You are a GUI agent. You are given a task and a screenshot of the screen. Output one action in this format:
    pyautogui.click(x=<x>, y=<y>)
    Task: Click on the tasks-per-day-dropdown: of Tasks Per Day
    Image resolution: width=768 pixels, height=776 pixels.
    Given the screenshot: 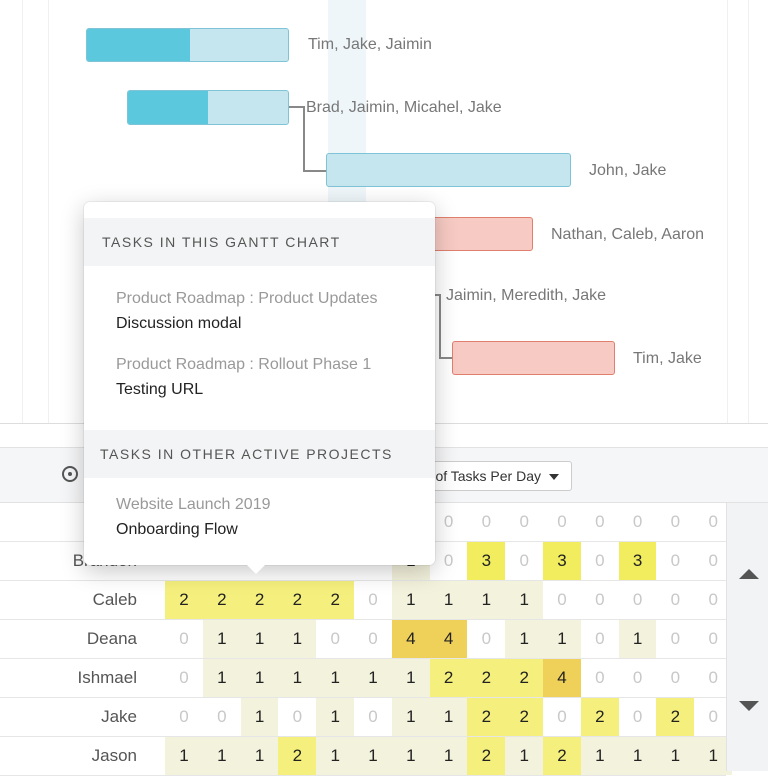 What is the action you would take?
    pyautogui.click(x=492, y=476)
    